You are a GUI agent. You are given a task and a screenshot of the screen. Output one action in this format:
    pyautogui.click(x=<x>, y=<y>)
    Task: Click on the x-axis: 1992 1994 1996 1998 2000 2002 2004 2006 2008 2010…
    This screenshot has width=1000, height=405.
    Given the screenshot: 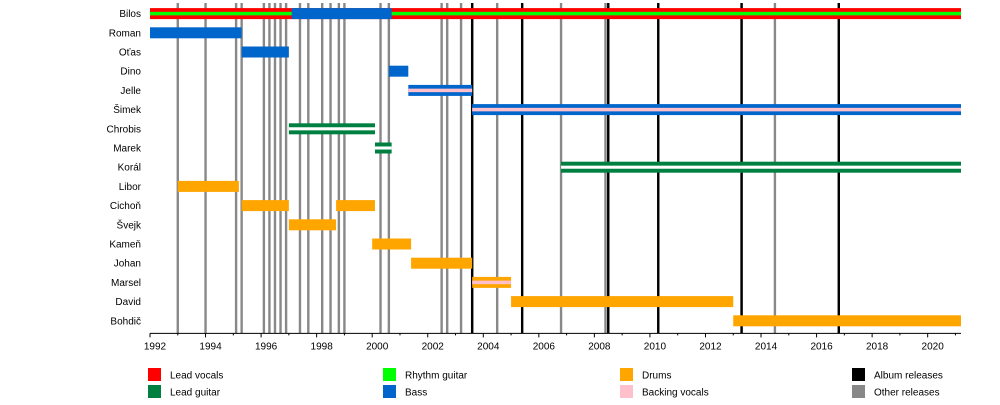 What is the action you would take?
    pyautogui.click(x=552, y=342)
    